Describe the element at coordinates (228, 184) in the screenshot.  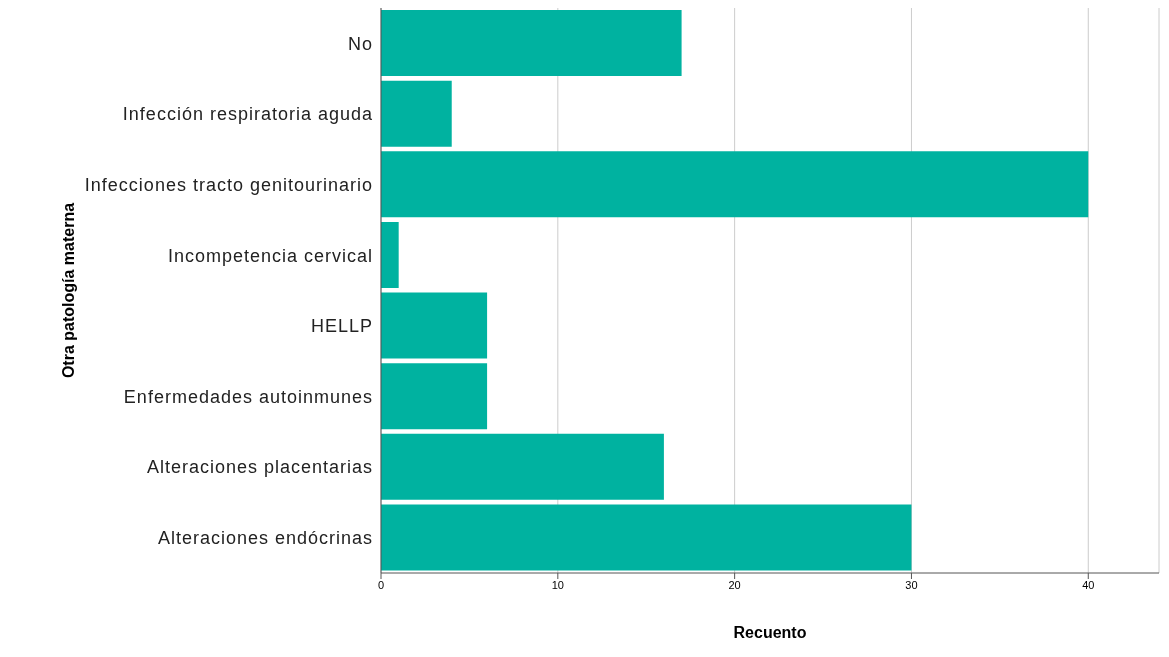
I see `y-tick-label: Infecciones tracto genitourinario` at that location.